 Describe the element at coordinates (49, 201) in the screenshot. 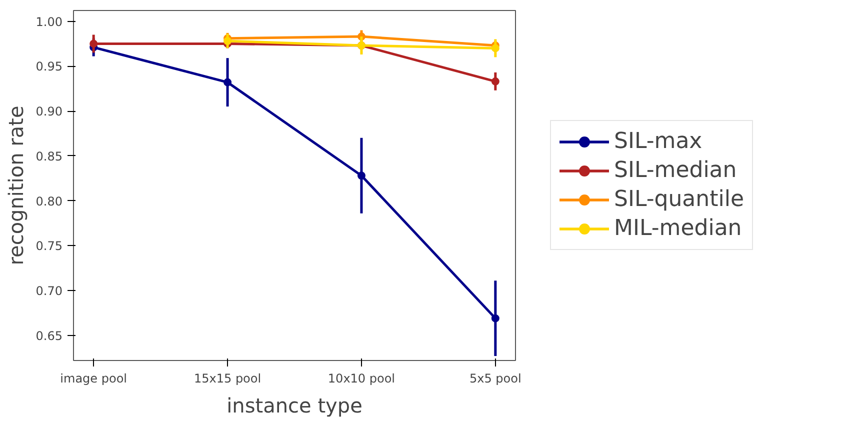

I see `y-tick-label: 0.80` at that location.